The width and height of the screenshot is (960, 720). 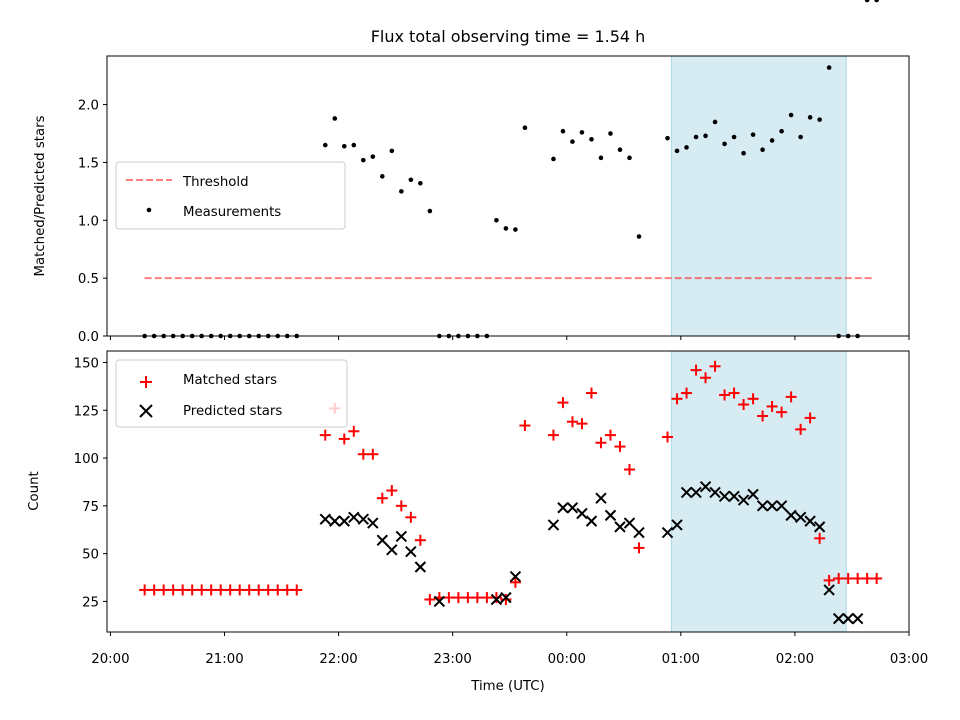 I want to click on legend-threshold-label: Threshold, so click(x=215, y=182).